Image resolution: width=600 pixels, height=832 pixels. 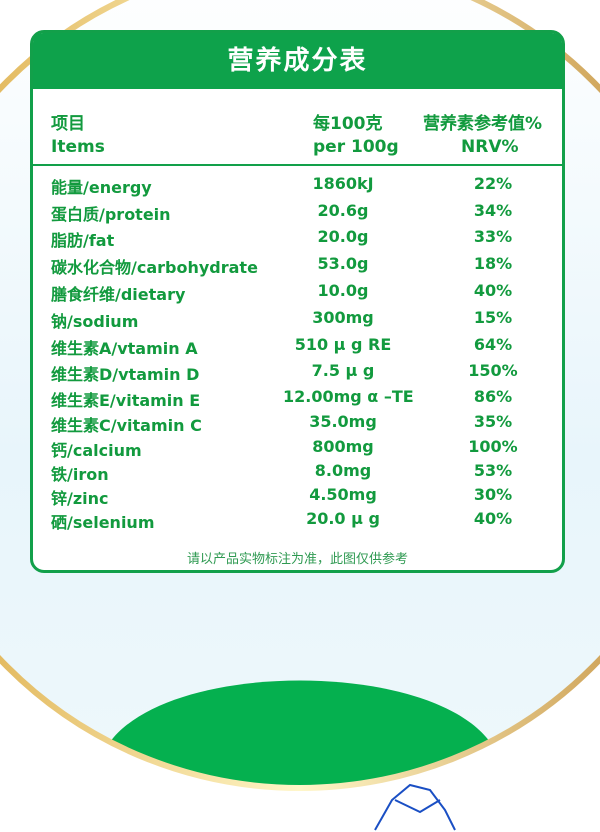 I want to click on nutrient-name: 脂肪/fat, so click(x=83, y=240).